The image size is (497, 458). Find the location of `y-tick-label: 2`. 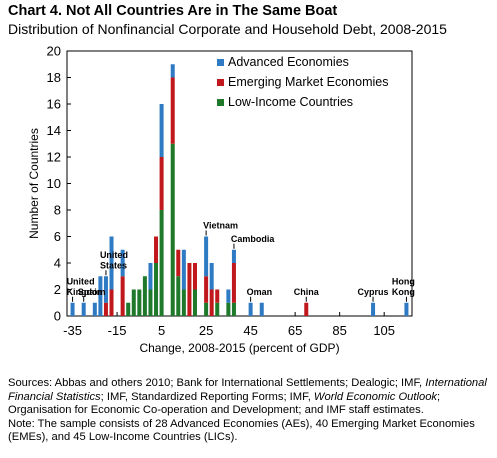

y-tick-label: 2 is located at coordinates (57, 289).